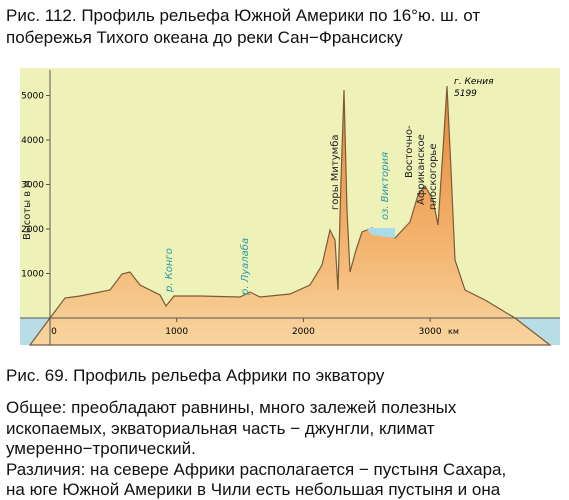  What do you see at coordinates (32, 186) in the screenshot?
I see `y-tick-label: 3000` at bounding box center [32, 186].